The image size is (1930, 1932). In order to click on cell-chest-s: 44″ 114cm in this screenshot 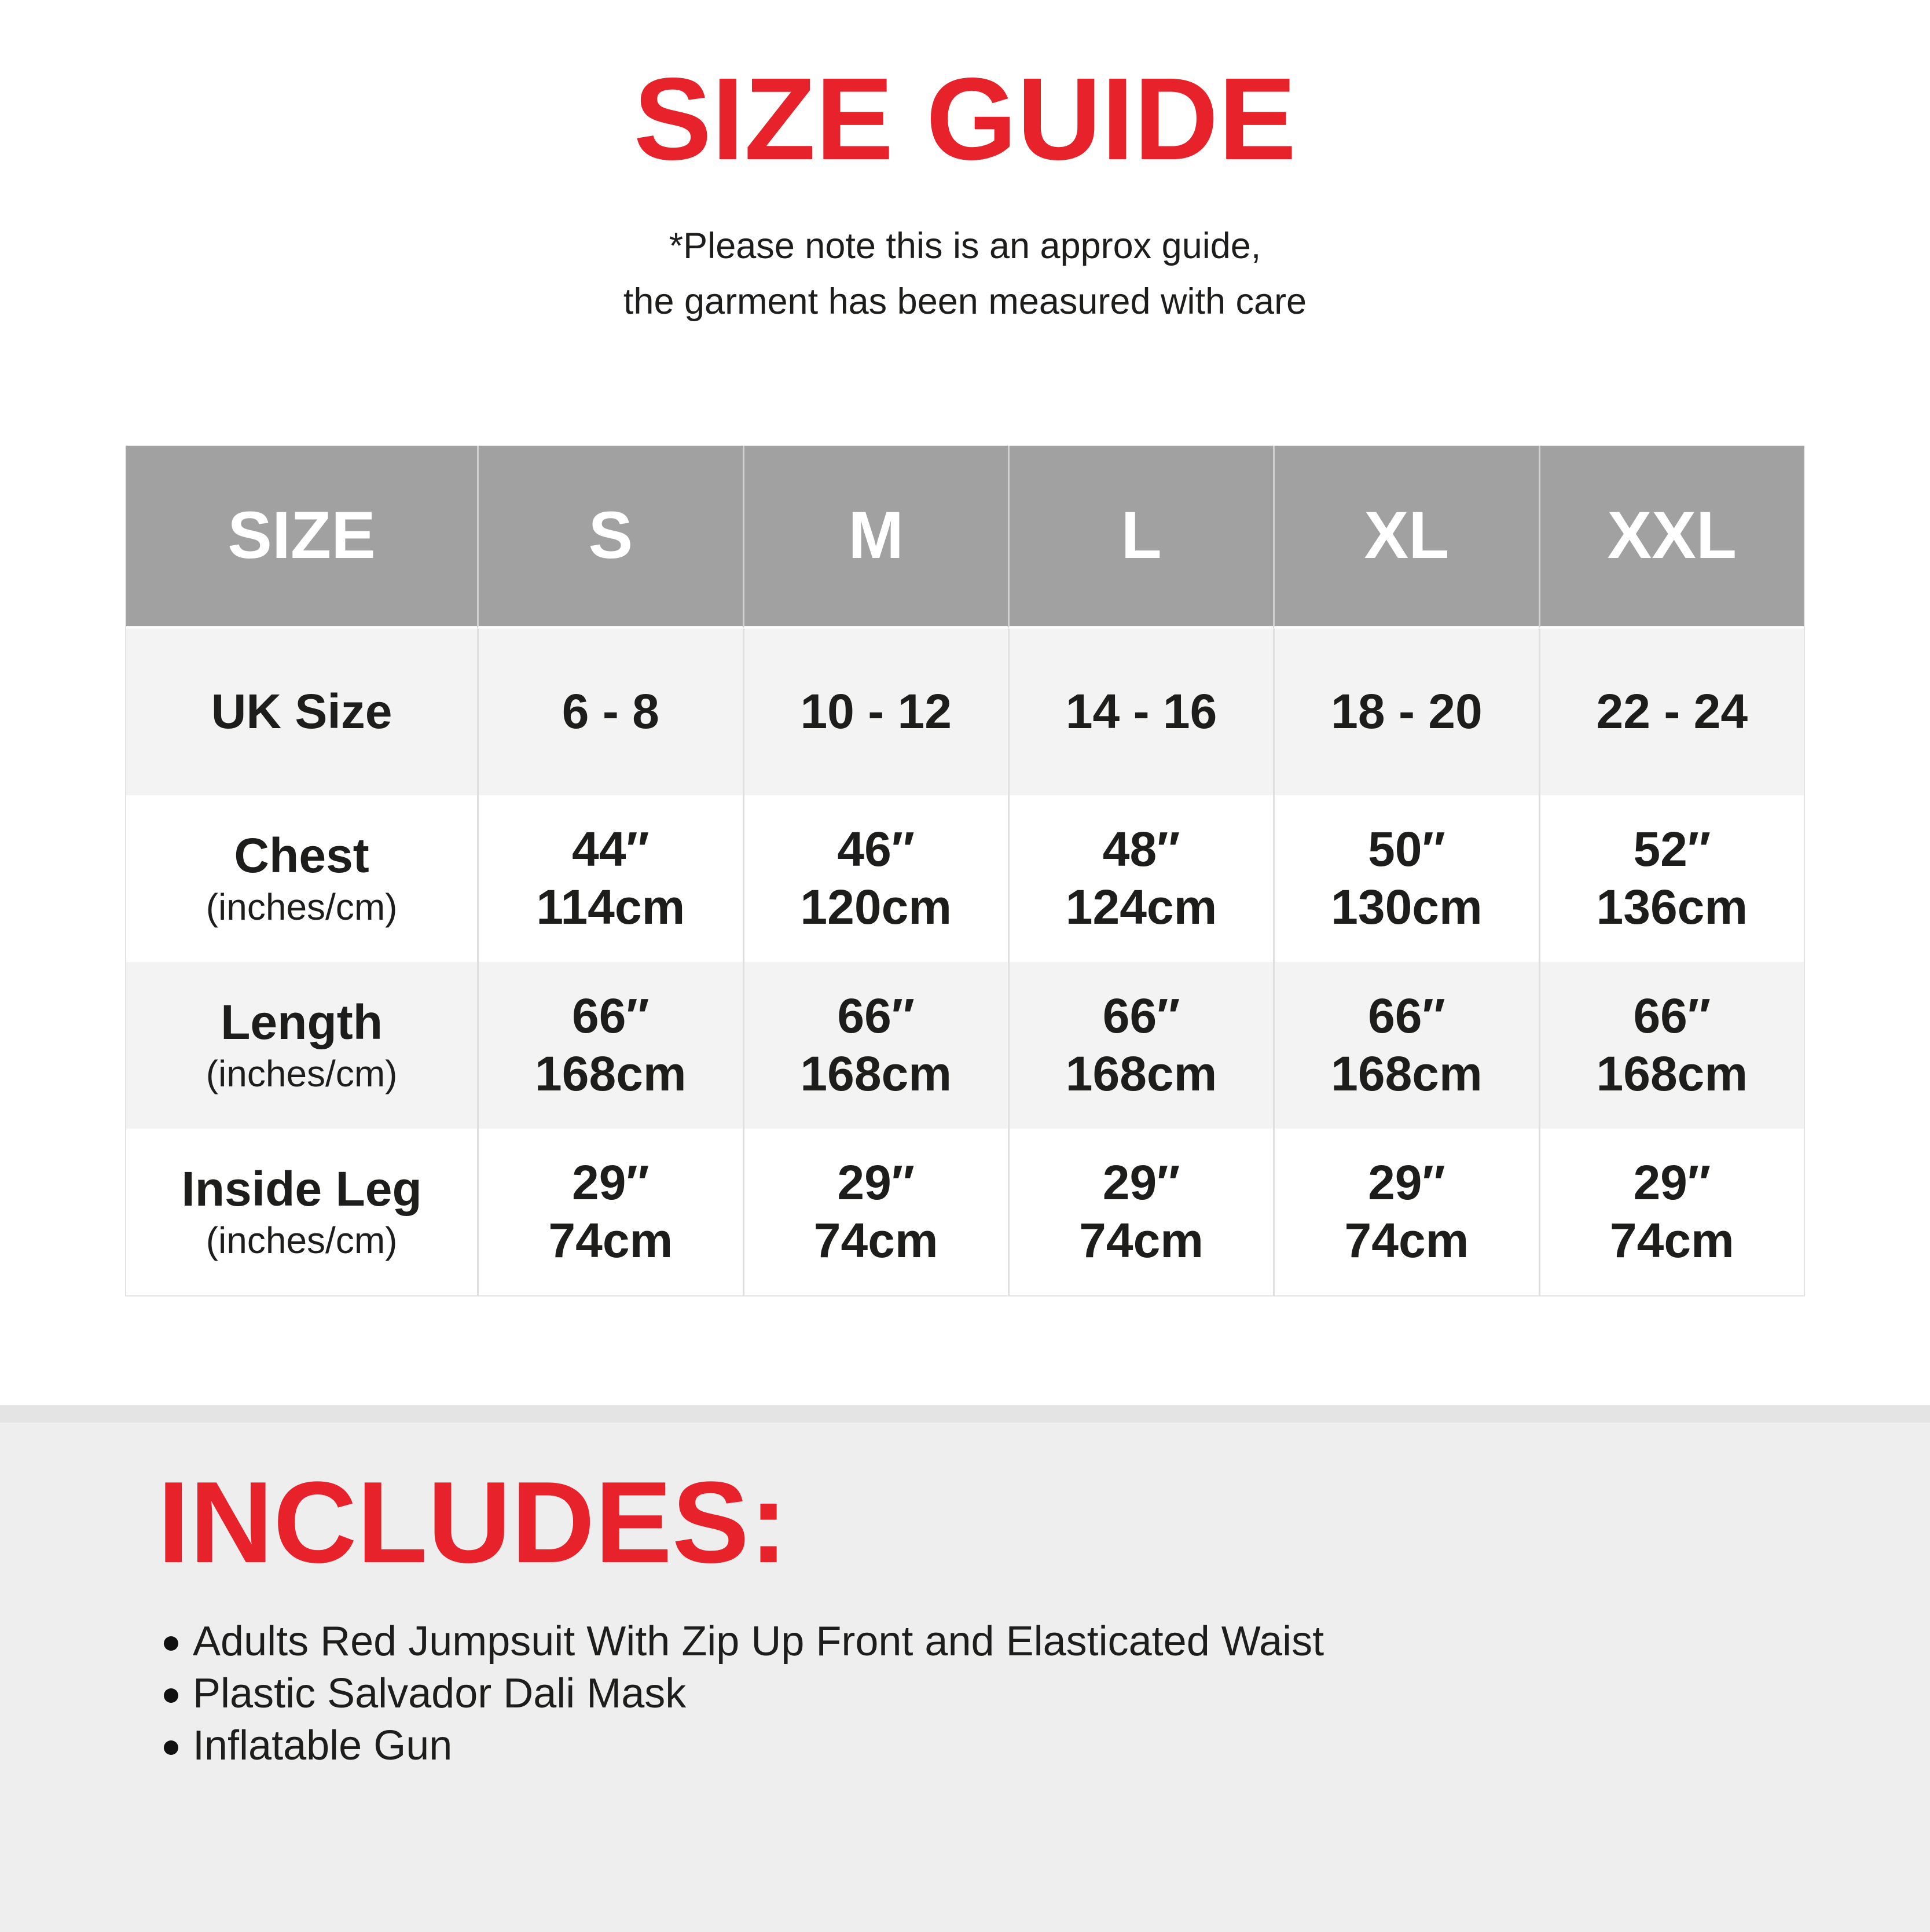, I will do `click(610, 878)`.